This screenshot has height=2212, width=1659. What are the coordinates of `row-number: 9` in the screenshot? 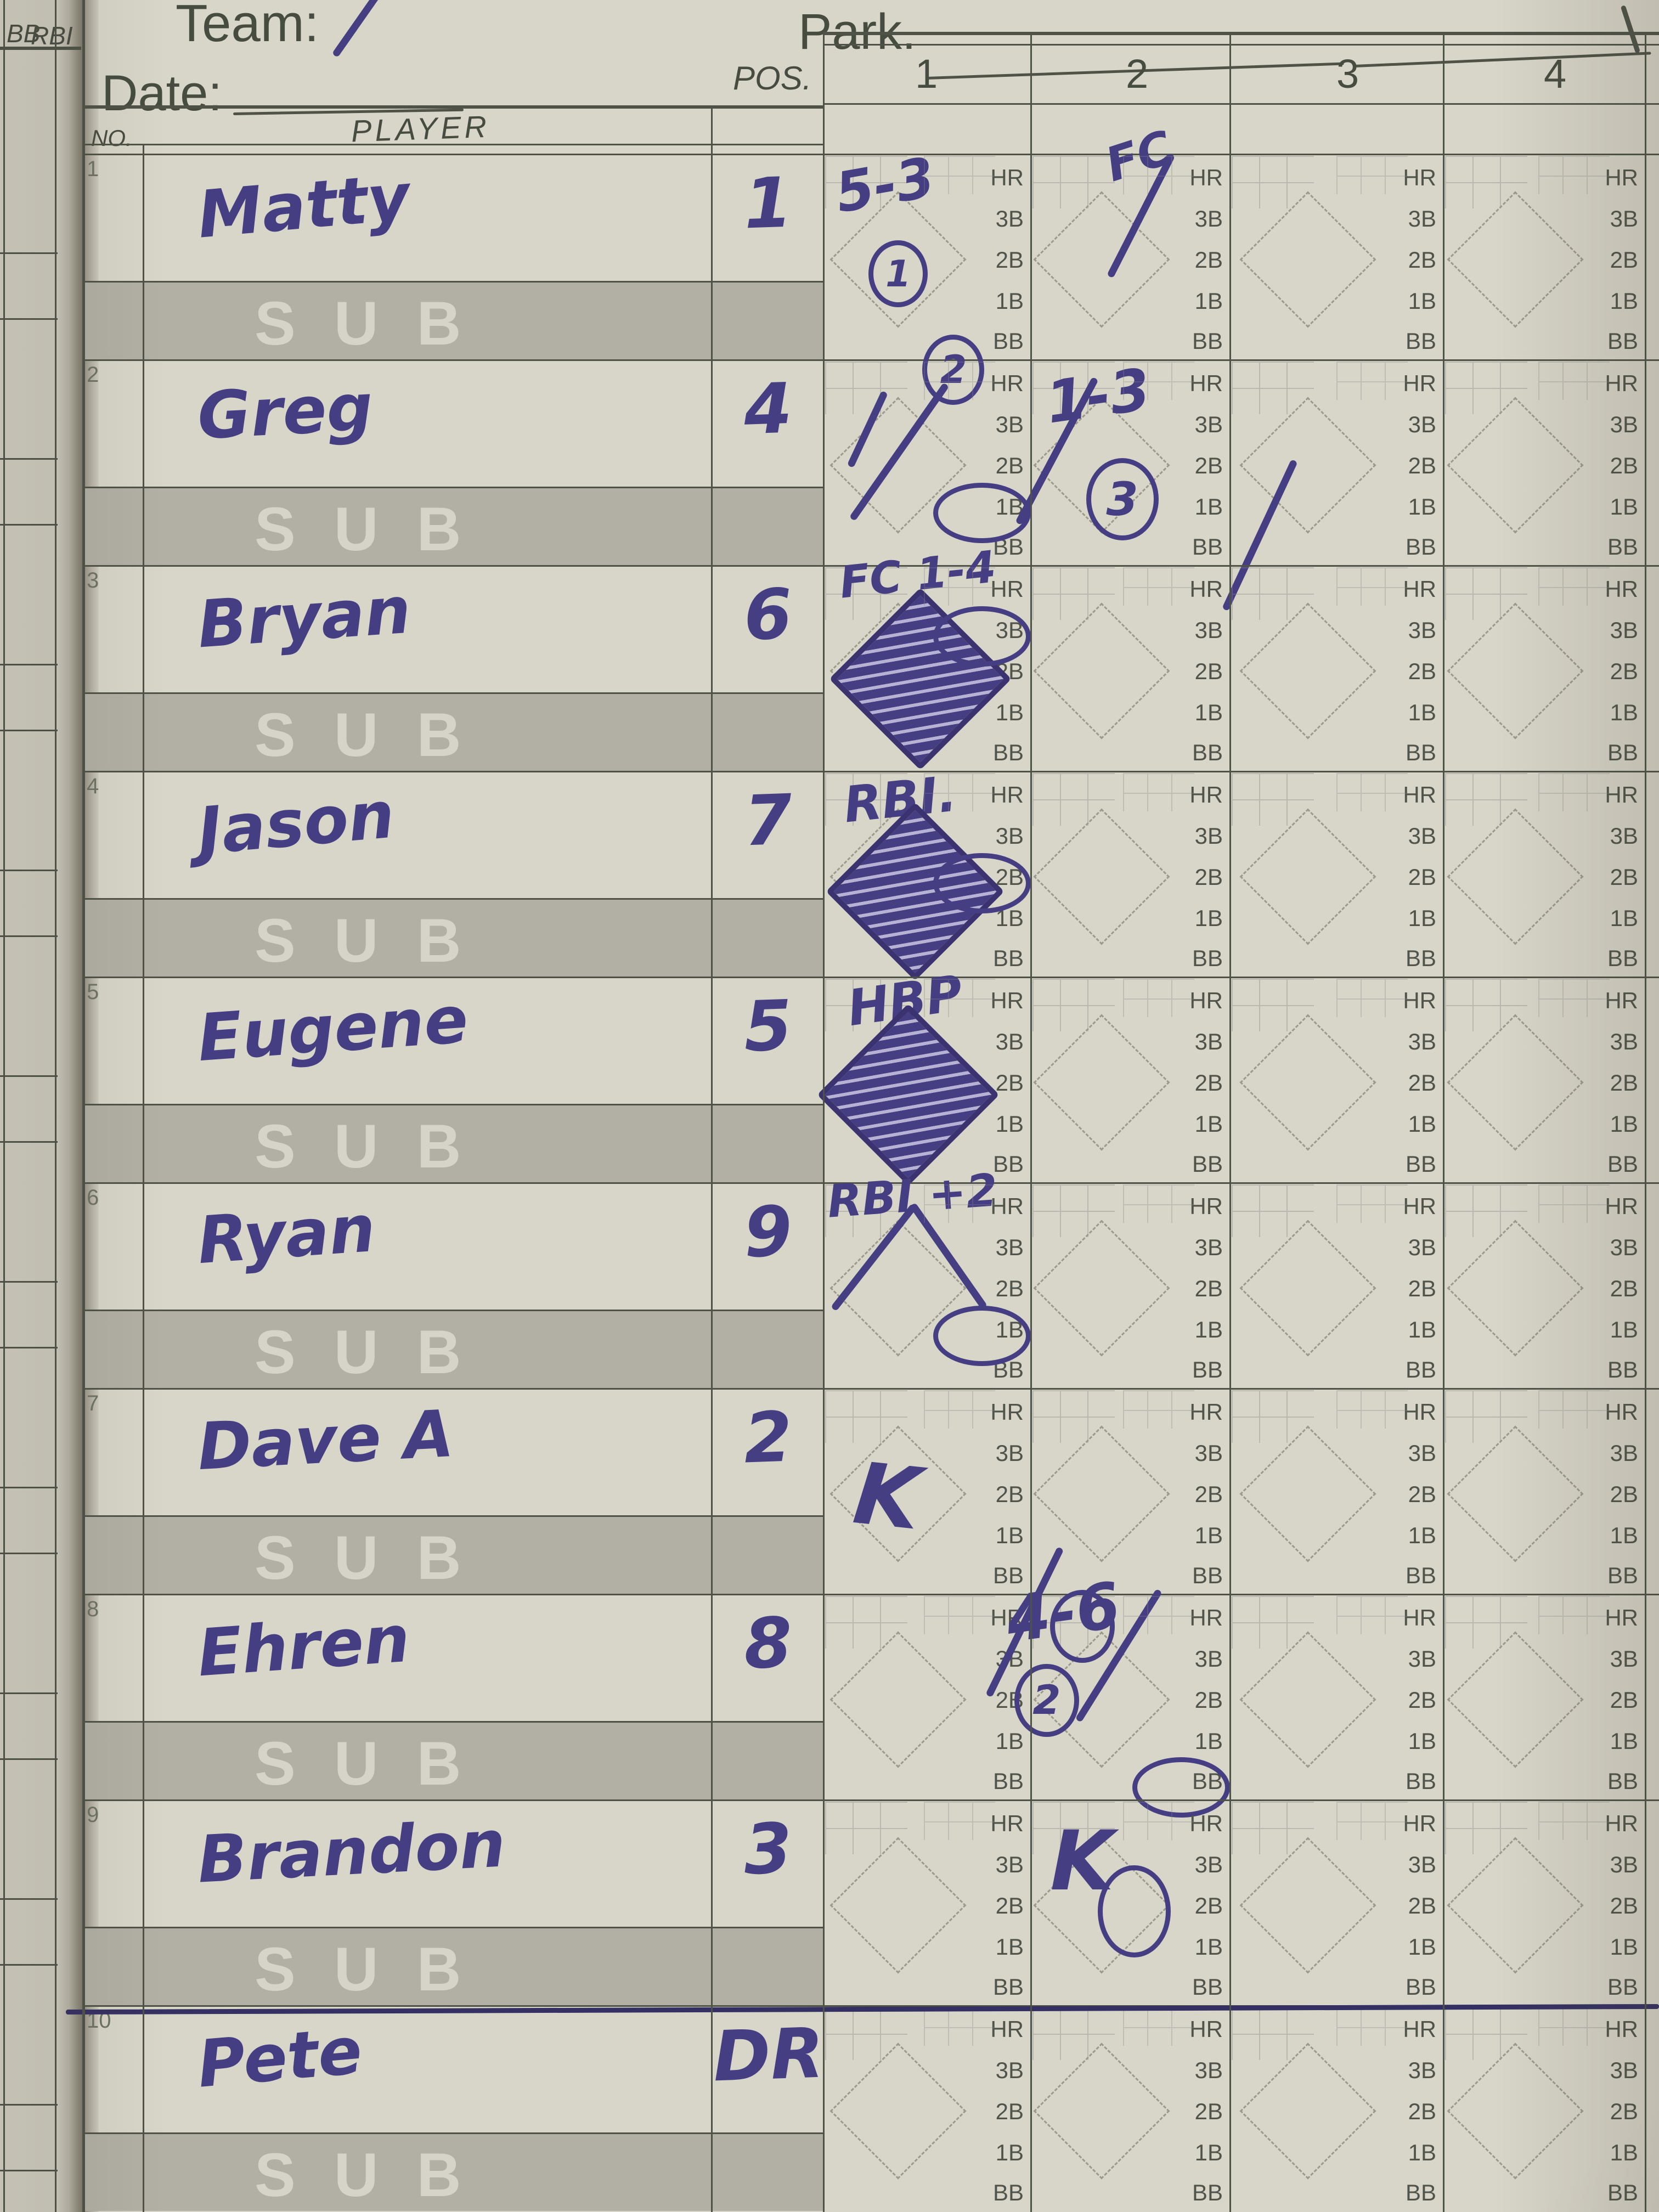 It's located at (93, 1815).